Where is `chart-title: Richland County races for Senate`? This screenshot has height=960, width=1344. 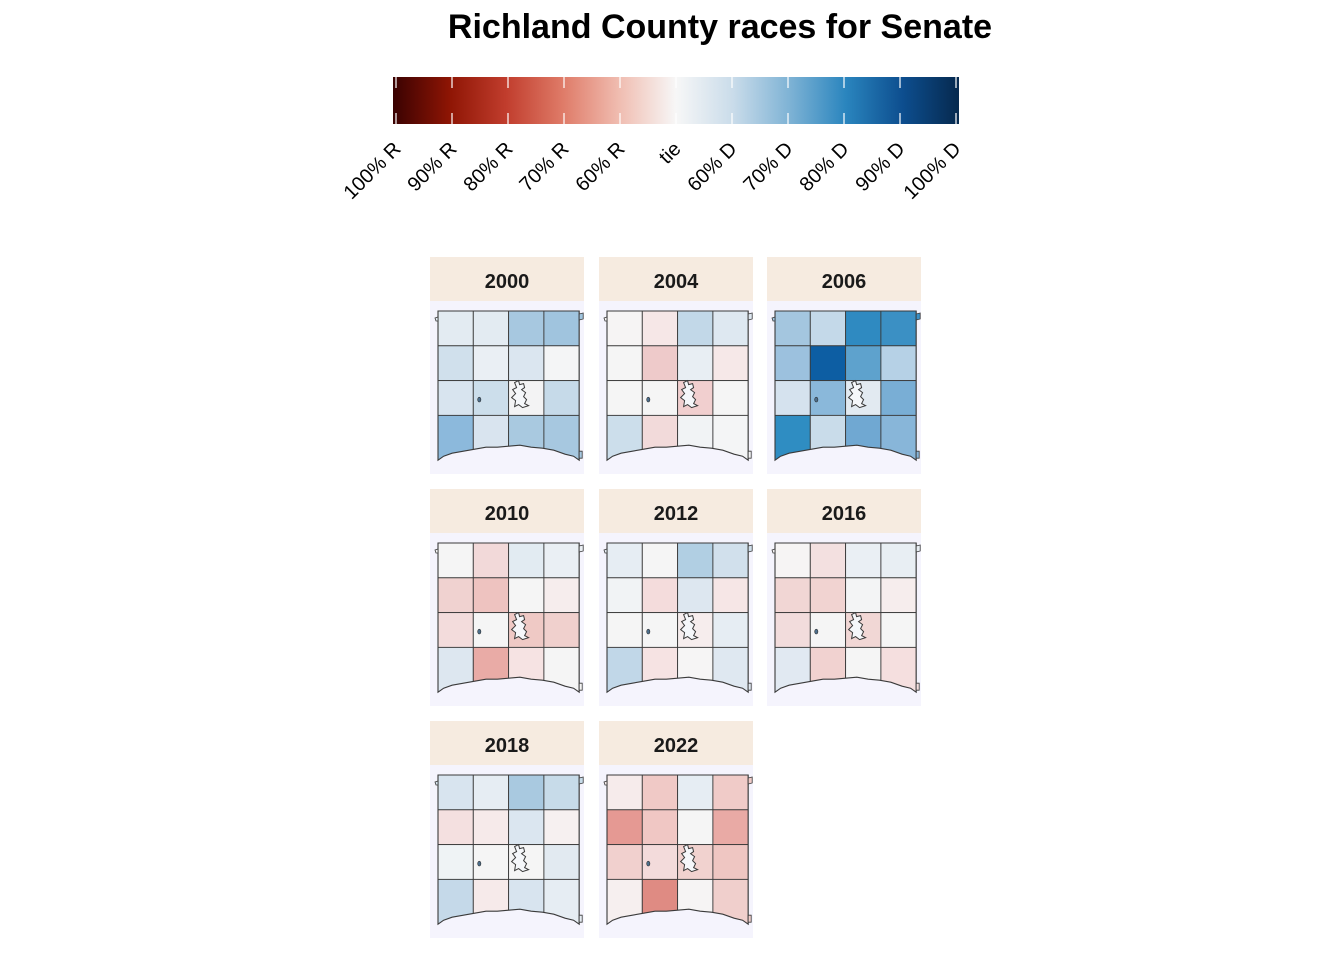 chart-title: Richland County races for Senate is located at coordinates (720, 27).